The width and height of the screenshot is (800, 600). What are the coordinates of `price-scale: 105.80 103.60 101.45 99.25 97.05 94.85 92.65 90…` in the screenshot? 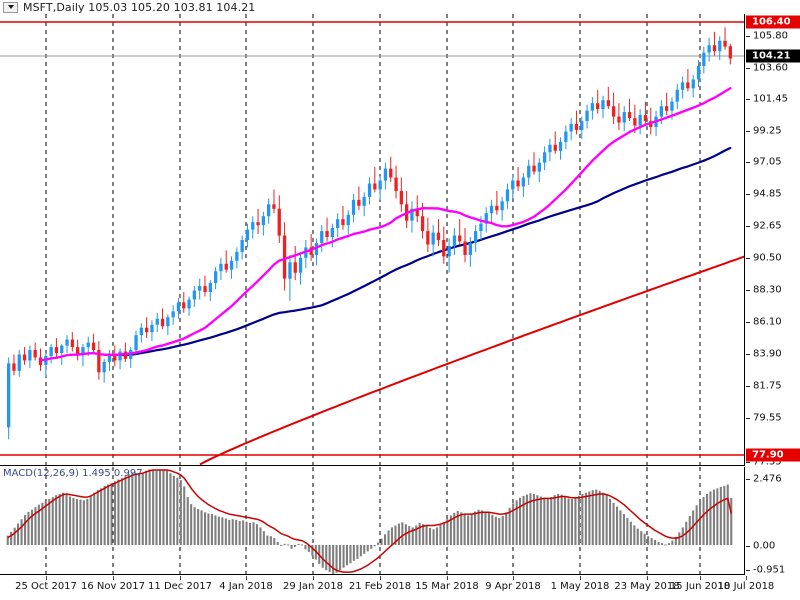 It's located at (773, 295).